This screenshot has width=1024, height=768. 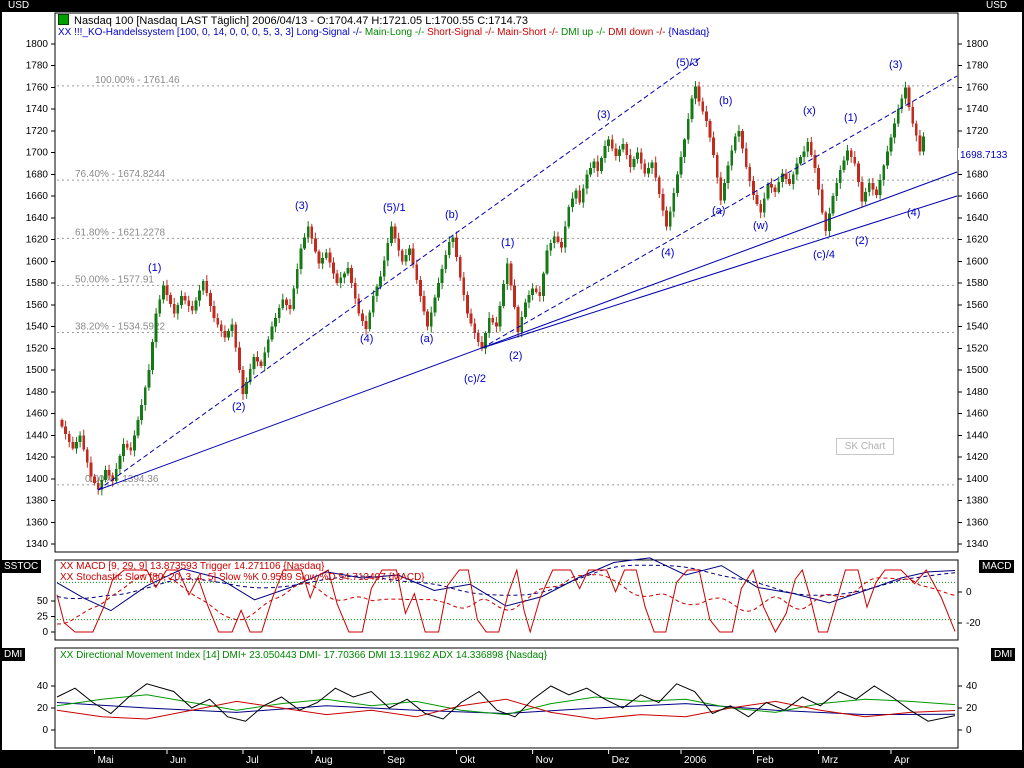 I want to click on wave-label: (x), so click(x=809, y=111).